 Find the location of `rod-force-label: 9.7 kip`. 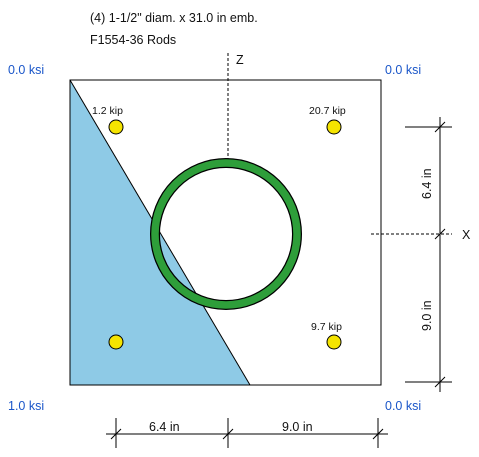

rod-force-label: 9.7 kip is located at coordinates (326, 327).